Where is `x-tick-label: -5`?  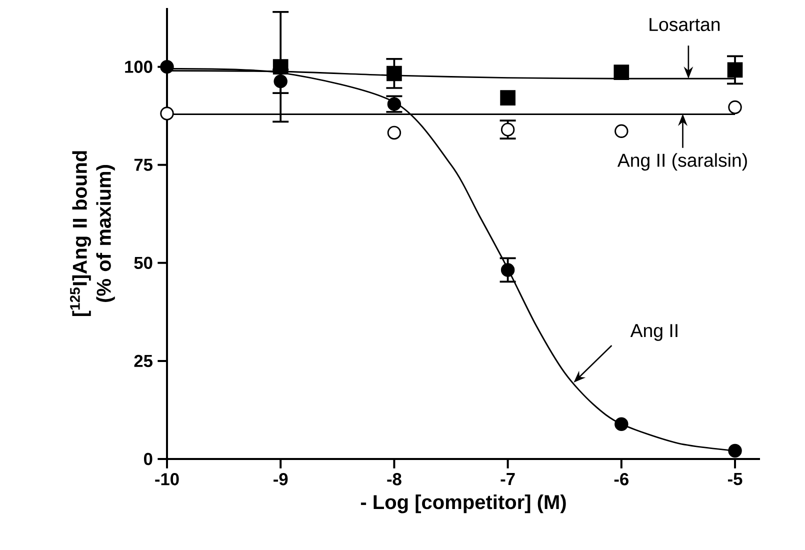
x-tick-label: -5 is located at coordinates (735, 479).